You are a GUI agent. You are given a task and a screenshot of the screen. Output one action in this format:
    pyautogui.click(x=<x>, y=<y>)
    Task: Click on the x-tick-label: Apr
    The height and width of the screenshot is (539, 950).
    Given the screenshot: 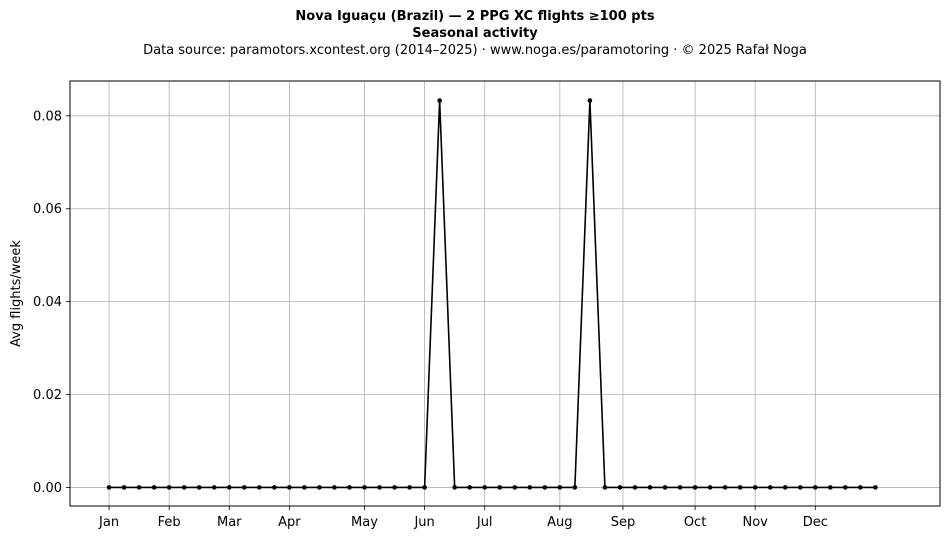 What is the action you would take?
    pyautogui.click(x=289, y=522)
    